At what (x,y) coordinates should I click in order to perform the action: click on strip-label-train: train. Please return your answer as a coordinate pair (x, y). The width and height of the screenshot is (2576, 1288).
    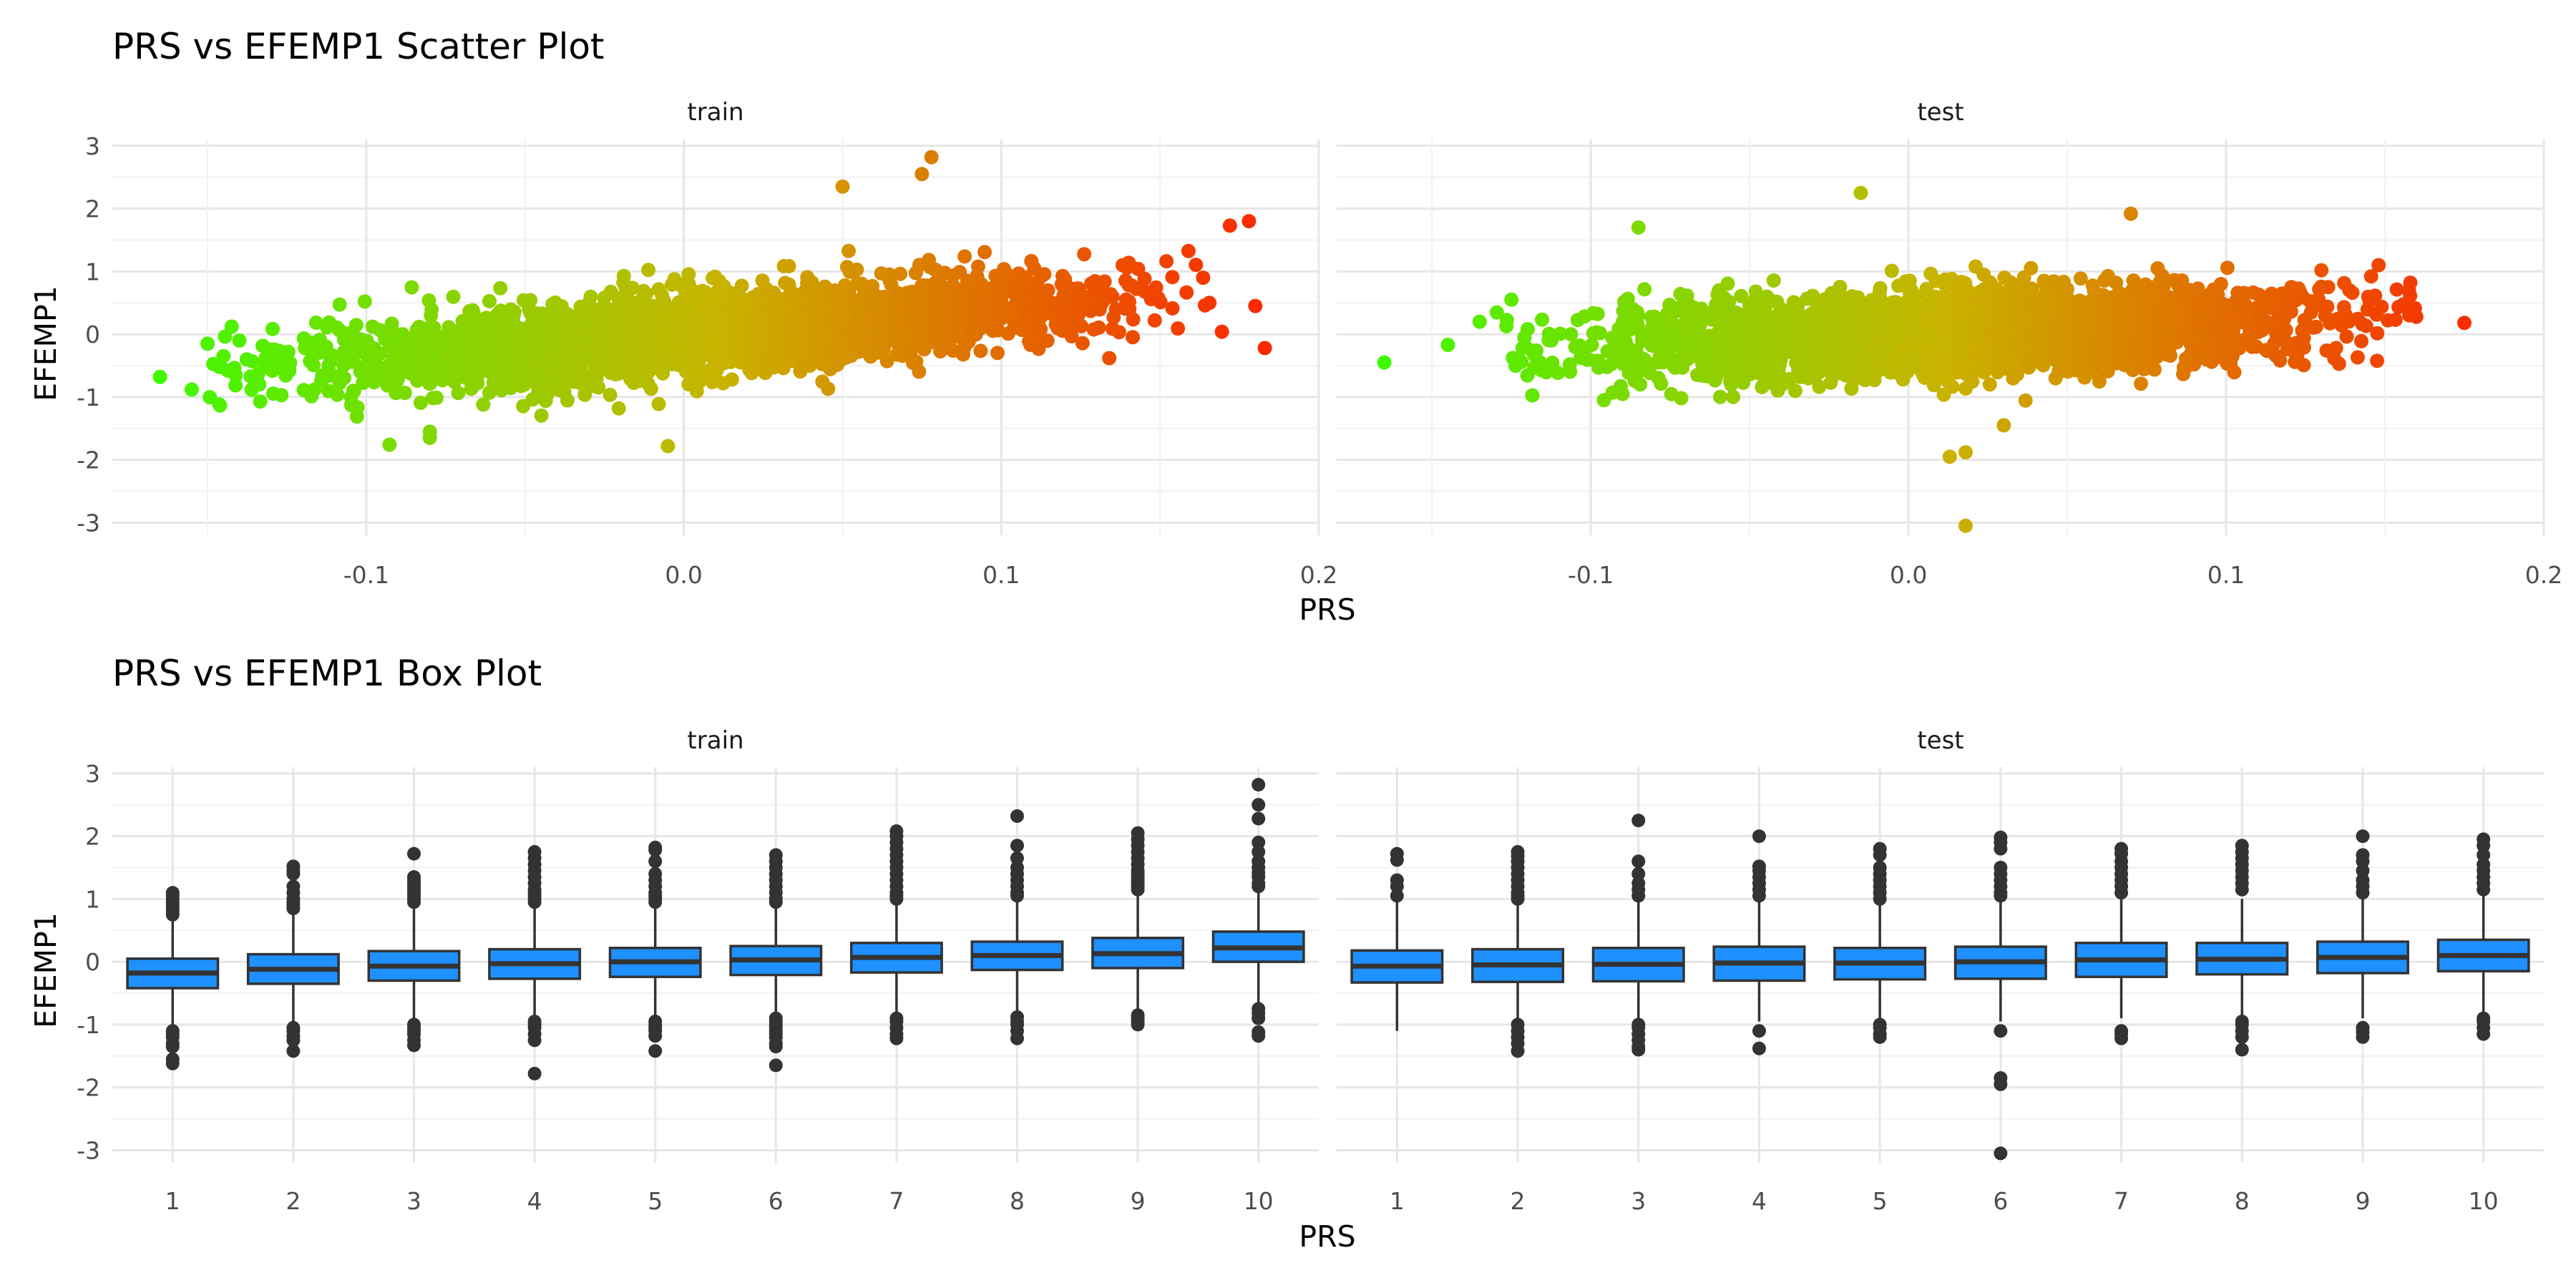
    Looking at the image, I should click on (715, 112).